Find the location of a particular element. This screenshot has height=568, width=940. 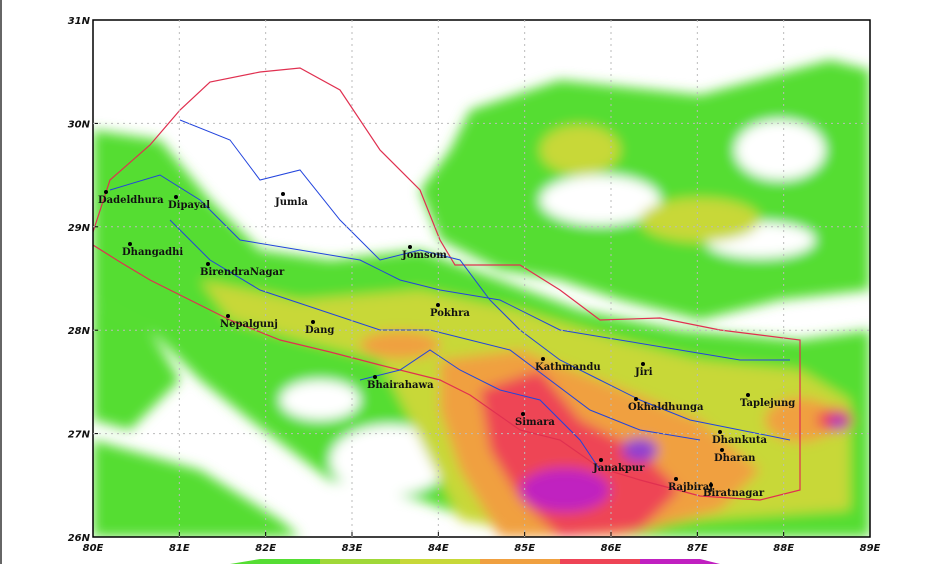

y-tick-label: 30N is located at coordinates (79, 124).